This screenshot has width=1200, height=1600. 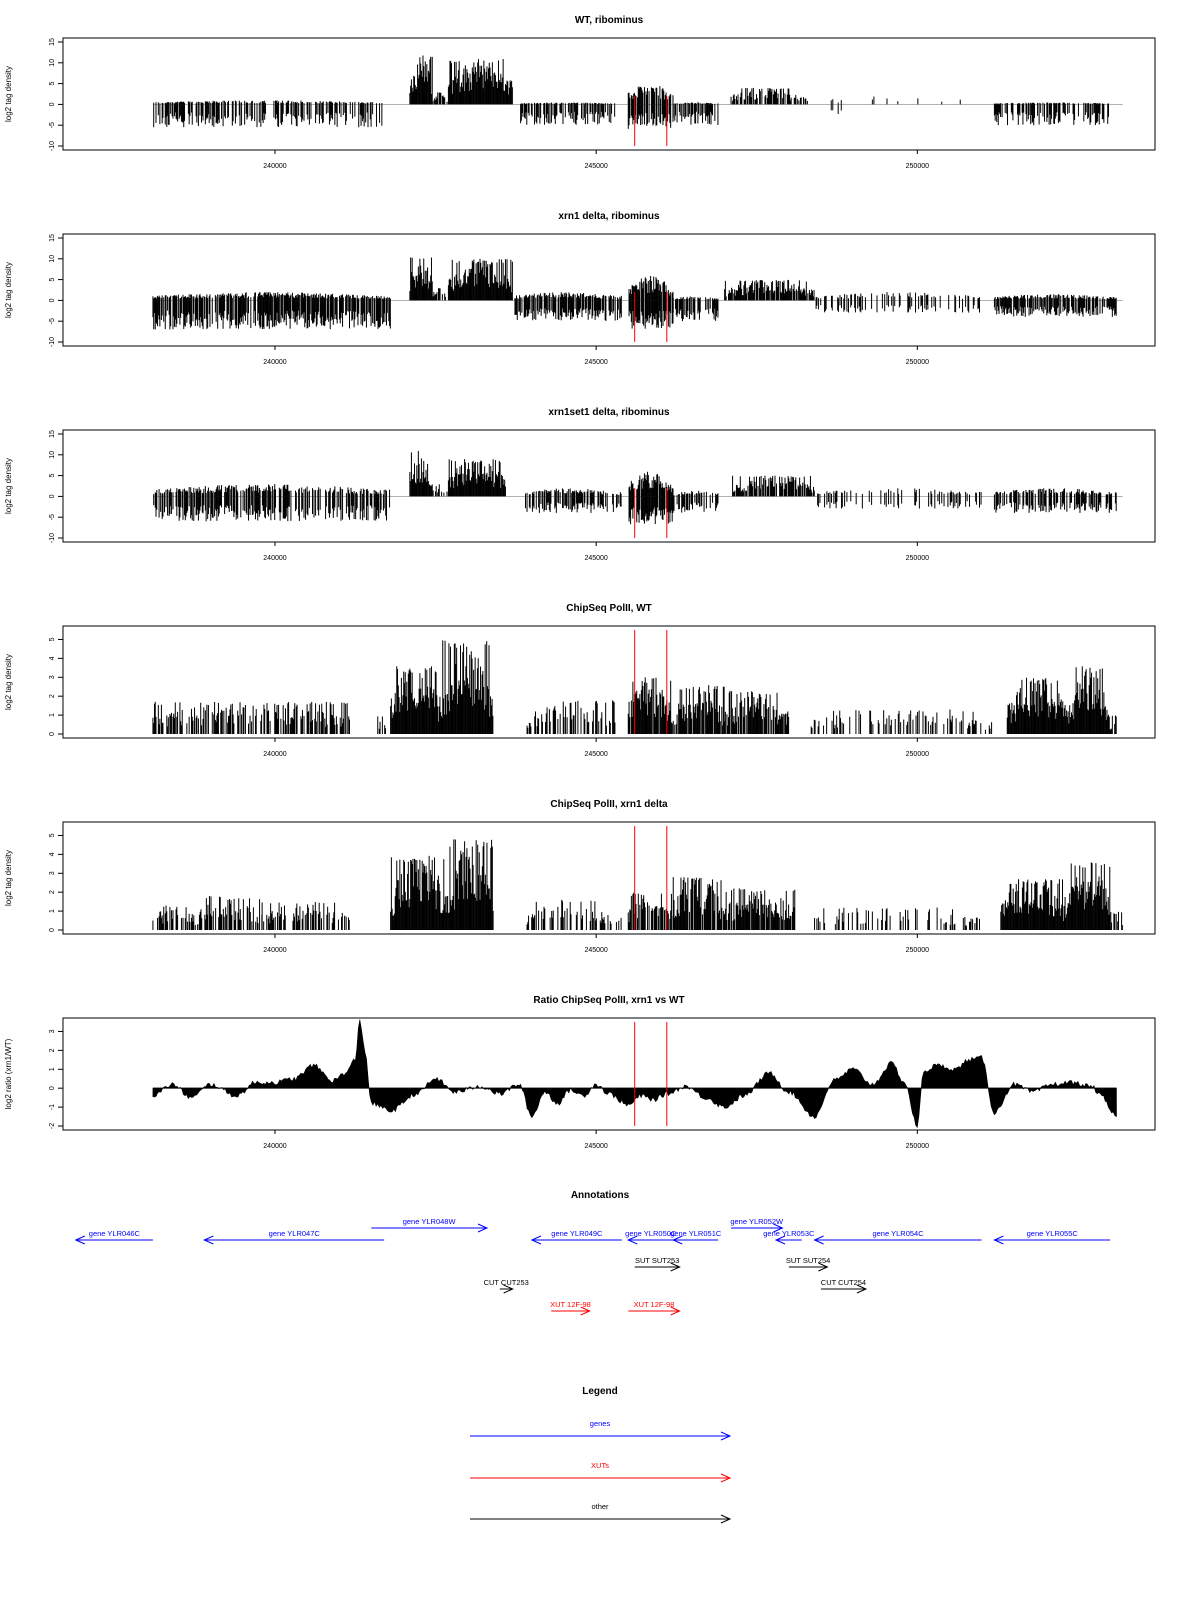 I want to click on chart-title: ChipSeq PolII, WT, so click(x=609, y=608).